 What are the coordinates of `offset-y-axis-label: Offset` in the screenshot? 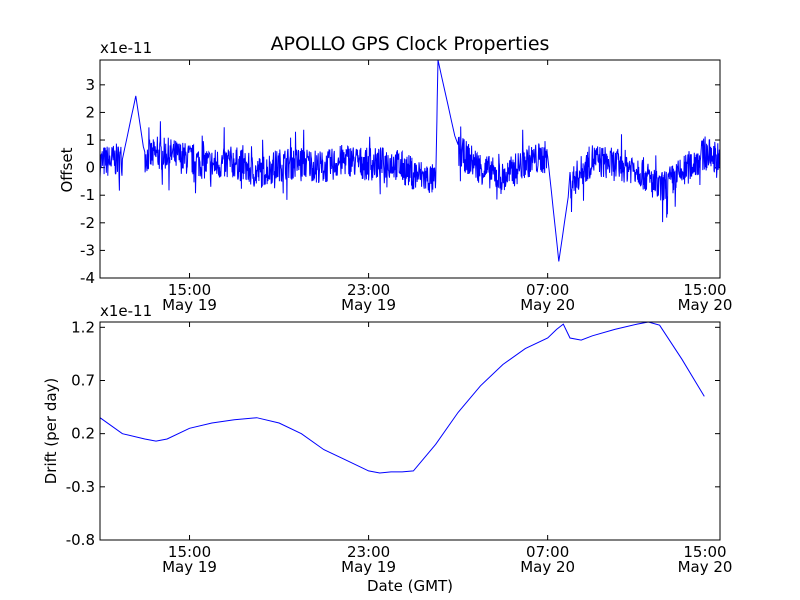 It's located at (67, 169).